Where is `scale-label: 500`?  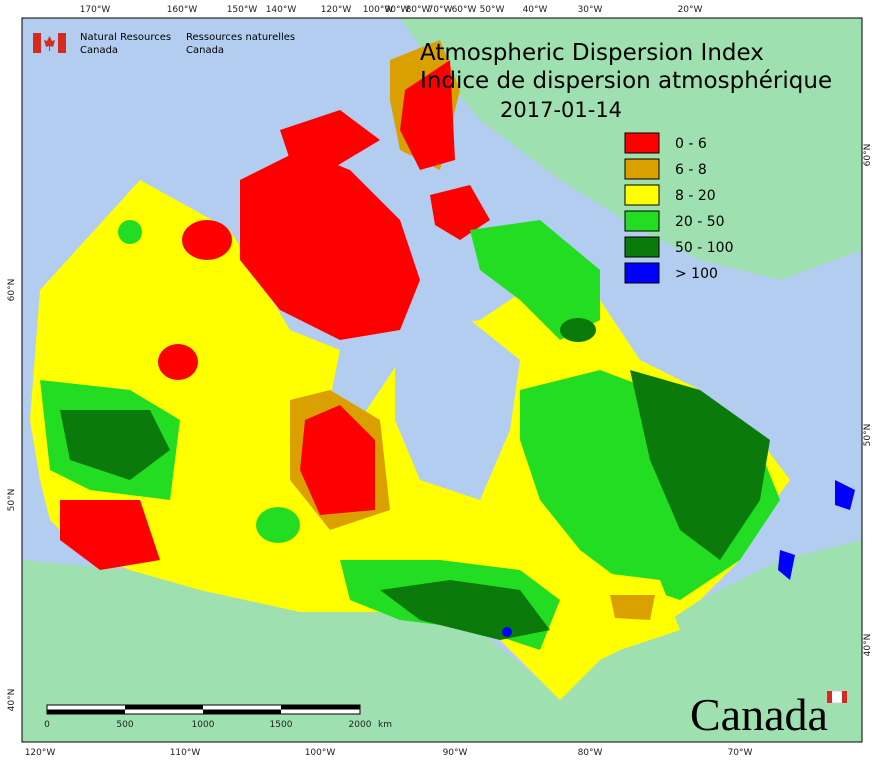 scale-label: 500 is located at coordinates (124, 725).